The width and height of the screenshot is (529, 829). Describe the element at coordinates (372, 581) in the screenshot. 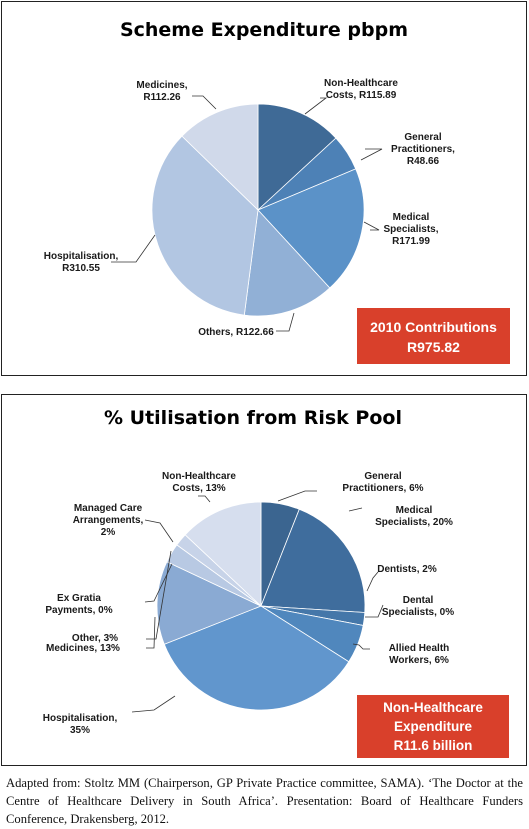

I see `leader-line-dentists` at that location.